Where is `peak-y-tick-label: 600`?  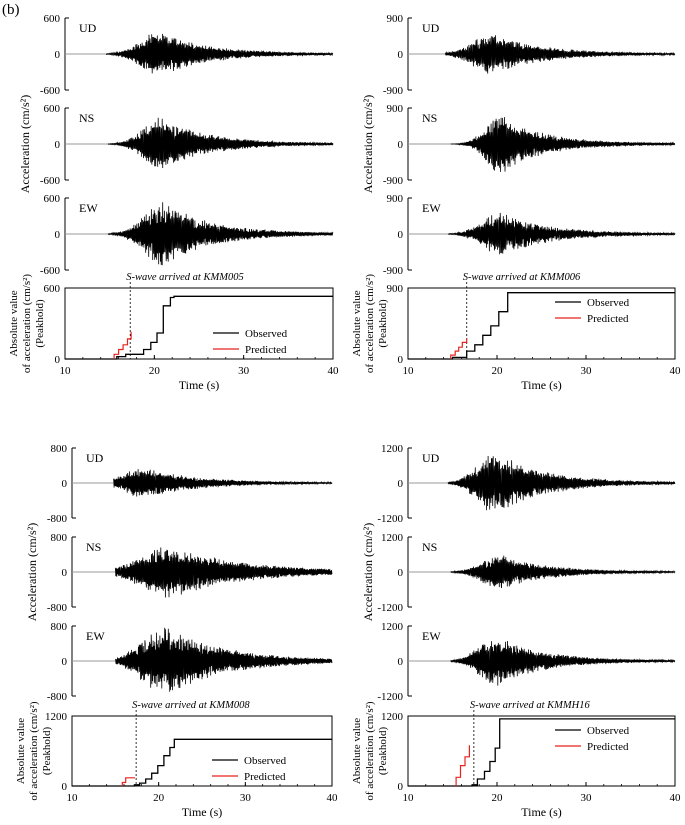 peak-y-tick-label: 600 is located at coordinates (52, 289).